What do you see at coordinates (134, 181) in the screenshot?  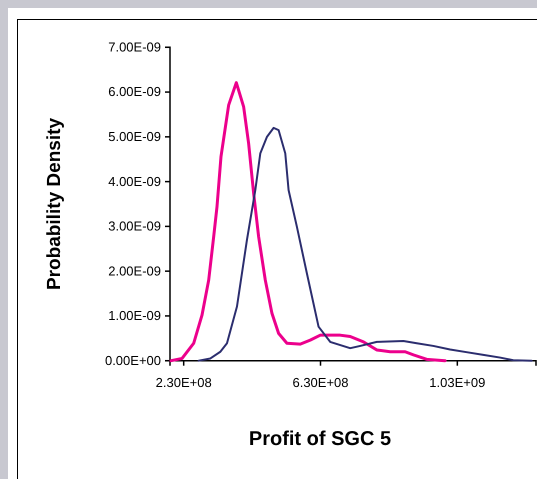 I see `y-tick-label: 4.00E-09` at bounding box center [134, 181].